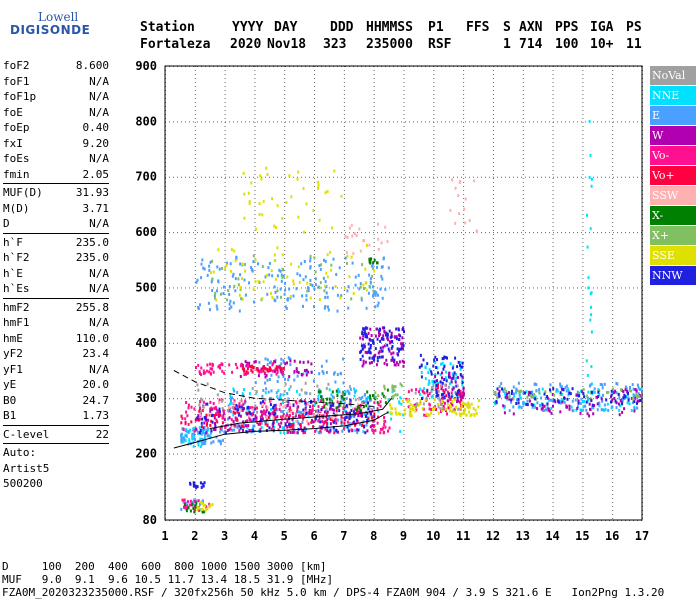 This screenshot has height=600, width=700. Describe the element at coordinates (96, 353) in the screenshot. I see `param-value: 23.4` at that location.